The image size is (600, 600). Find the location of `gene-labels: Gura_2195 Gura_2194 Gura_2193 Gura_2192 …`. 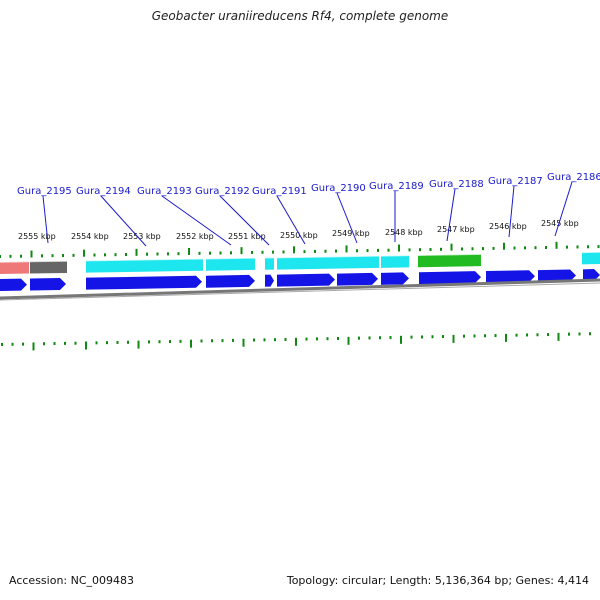

gene-labels: Gura_2195 Gura_2194 Gura_2193 Gura_2192 … is located at coordinates (308, 184).